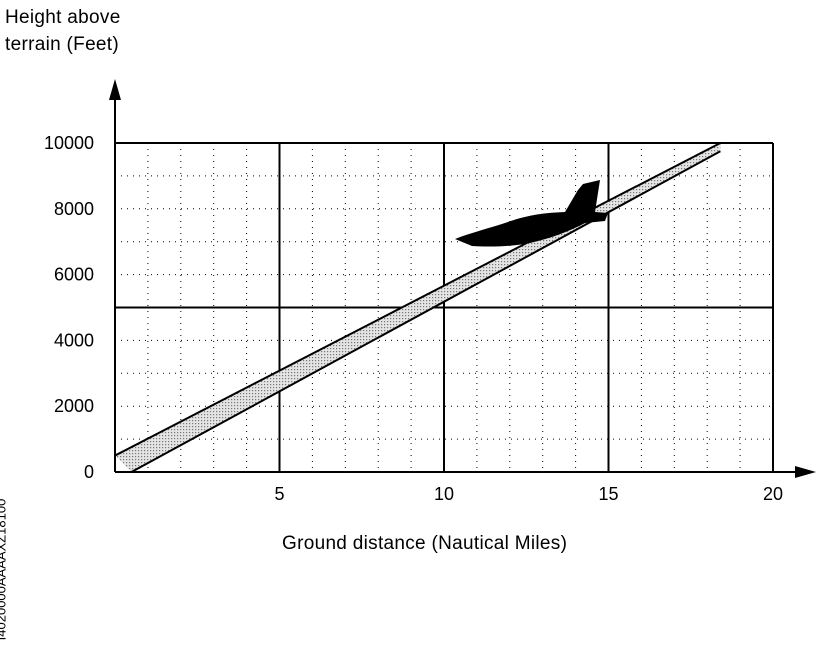  I want to click on y-axis-title-line-2: terrain (Feet), so click(62, 44).